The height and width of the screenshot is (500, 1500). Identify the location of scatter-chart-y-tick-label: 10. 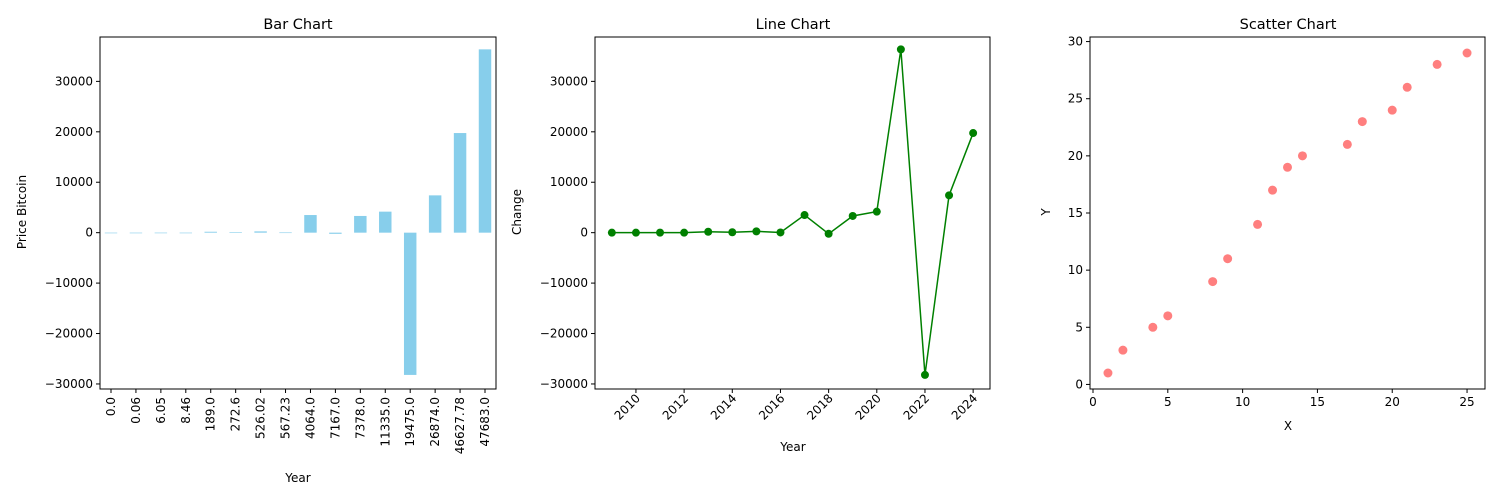
(1075, 270).